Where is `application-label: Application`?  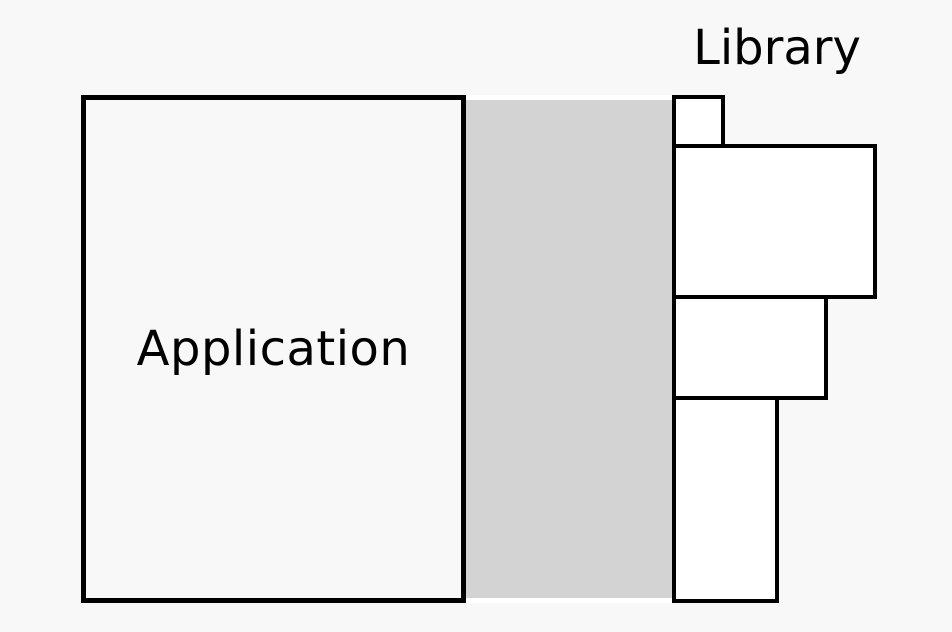 application-label: Application is located at coordinates (273, 349).